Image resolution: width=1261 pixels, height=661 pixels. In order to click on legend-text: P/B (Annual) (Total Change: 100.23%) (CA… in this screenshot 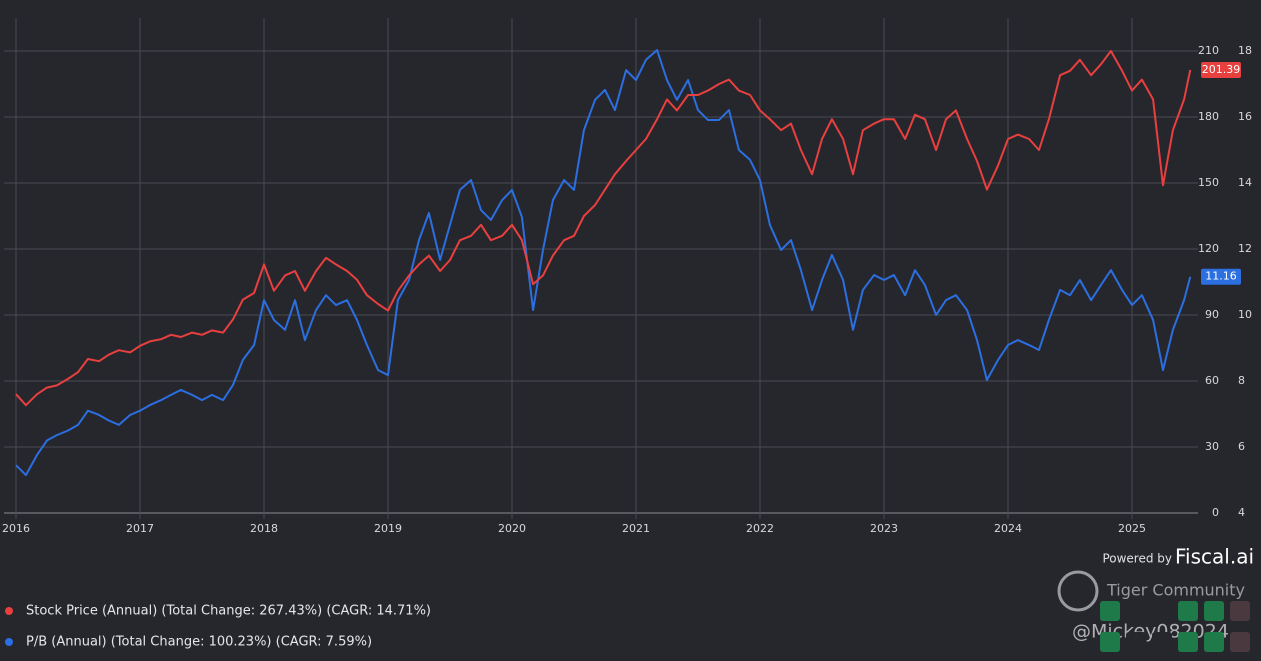, I will do `click(199, 642)`.